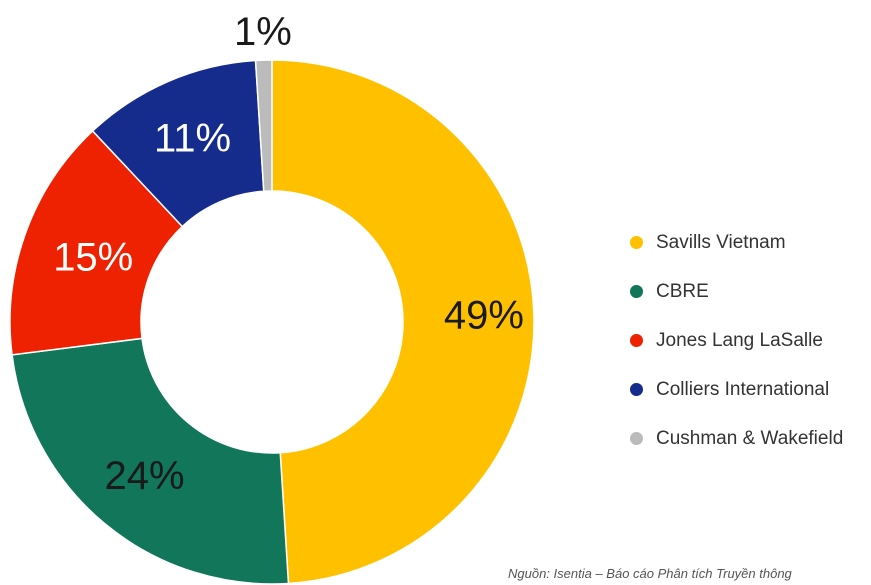 This screenshot has width=871, height=585. I want to click on data-label-jll: 15%, so click(93, 258).